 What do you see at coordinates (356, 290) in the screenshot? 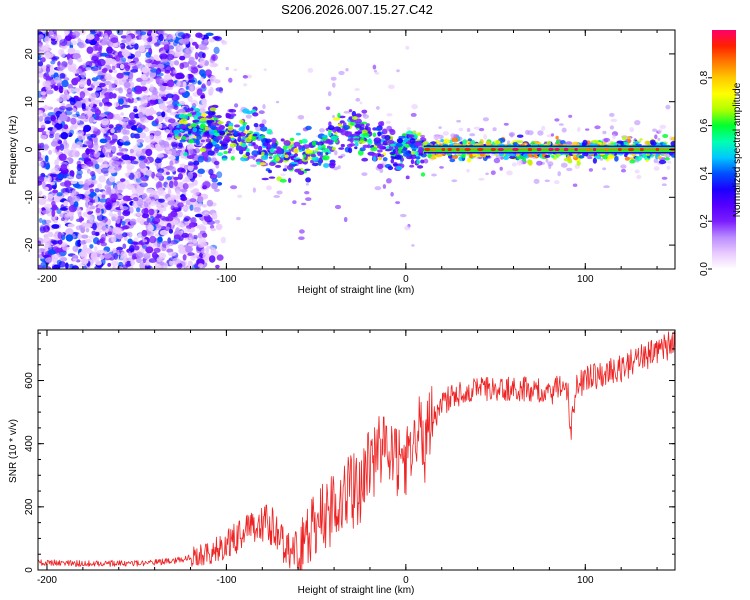
I see `spectrogram-xlabel: Height of straight line (km)` at bounding box center [356, 290].